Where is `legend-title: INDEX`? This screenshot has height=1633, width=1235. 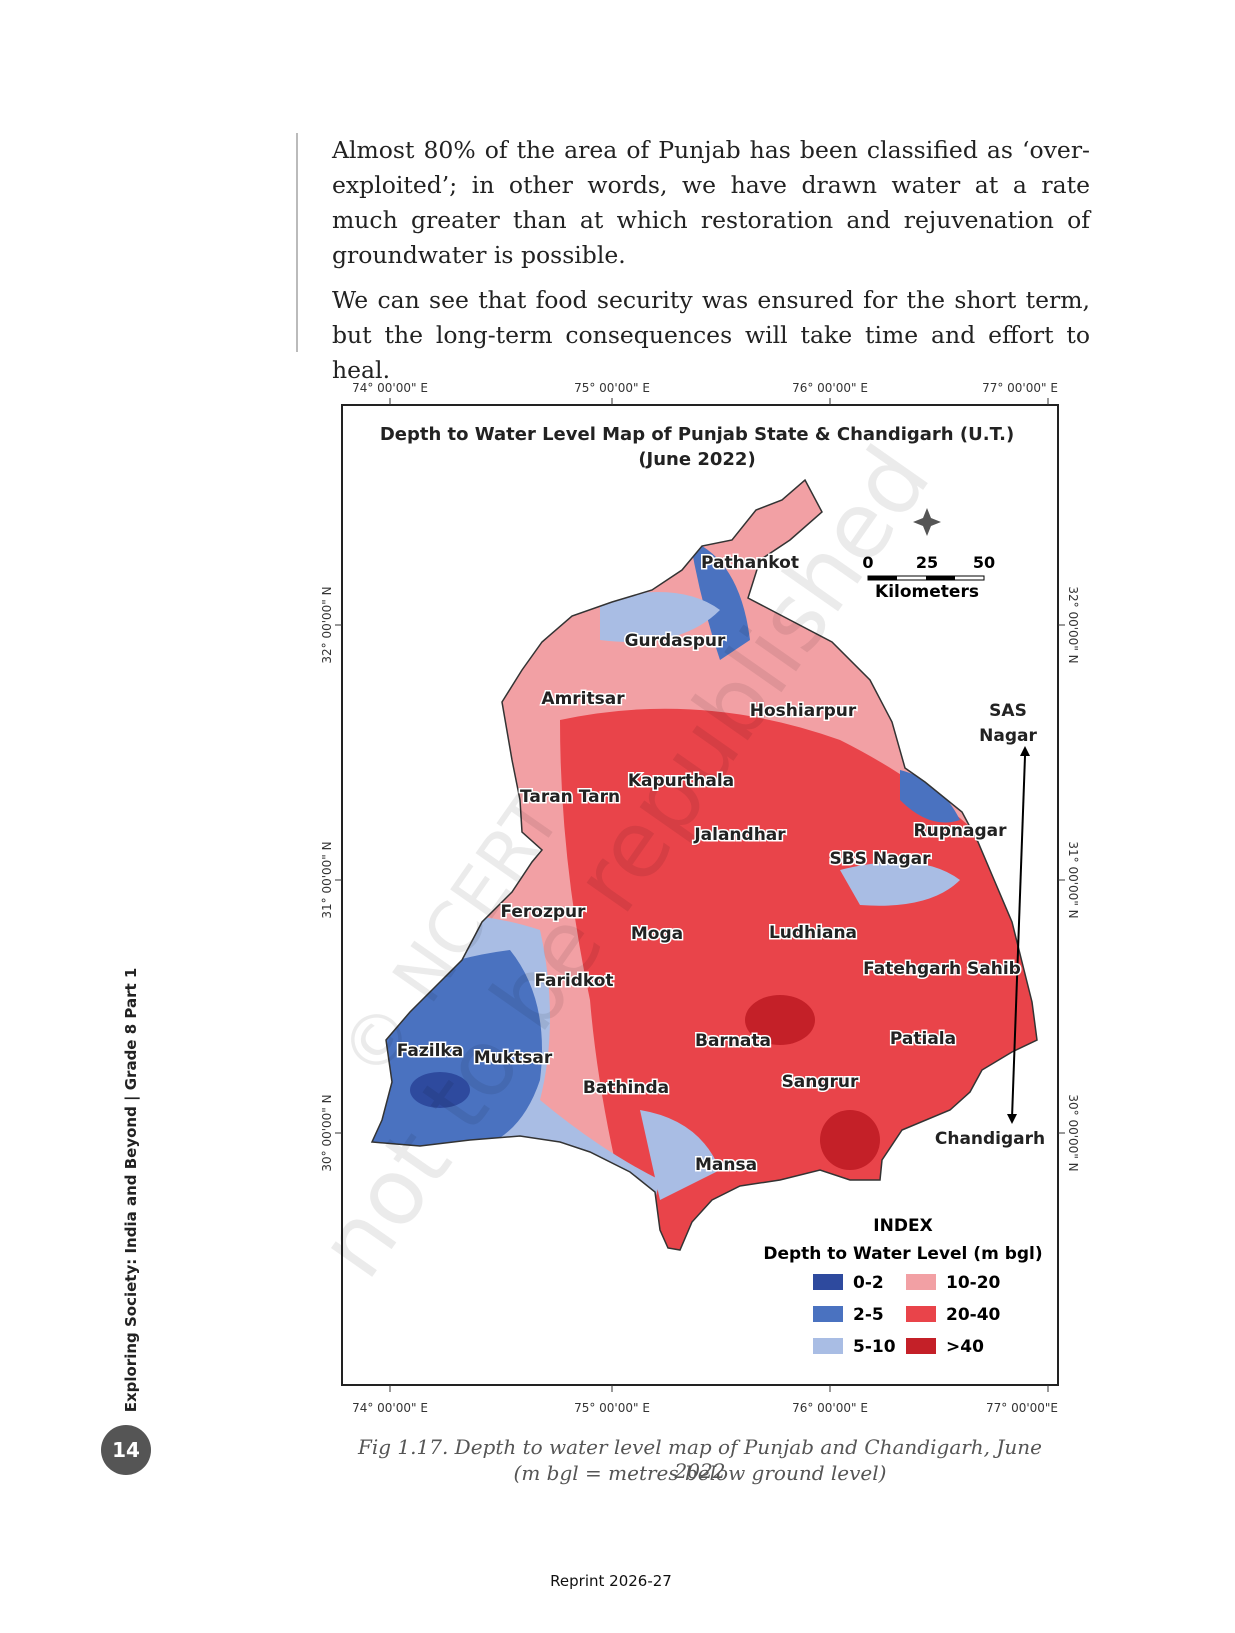
legend-title: INDEX is located at coordinates (902, 1226).